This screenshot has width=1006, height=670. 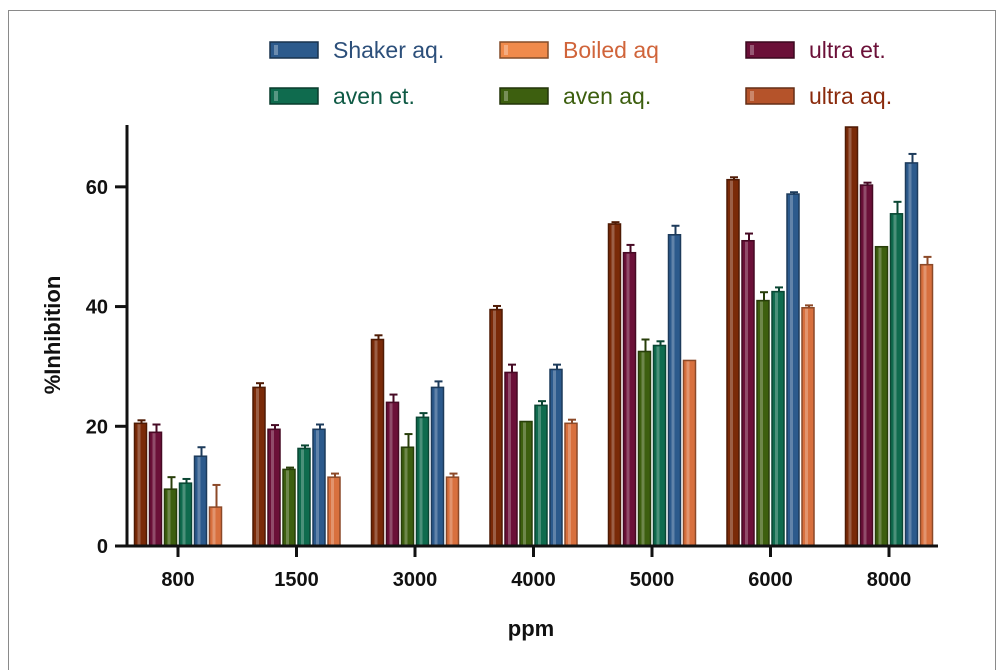 What do you see at coordinates (415, 580) in the screenshot?
I see `x-tick-label: 3000` at bounding box center [415, 580].